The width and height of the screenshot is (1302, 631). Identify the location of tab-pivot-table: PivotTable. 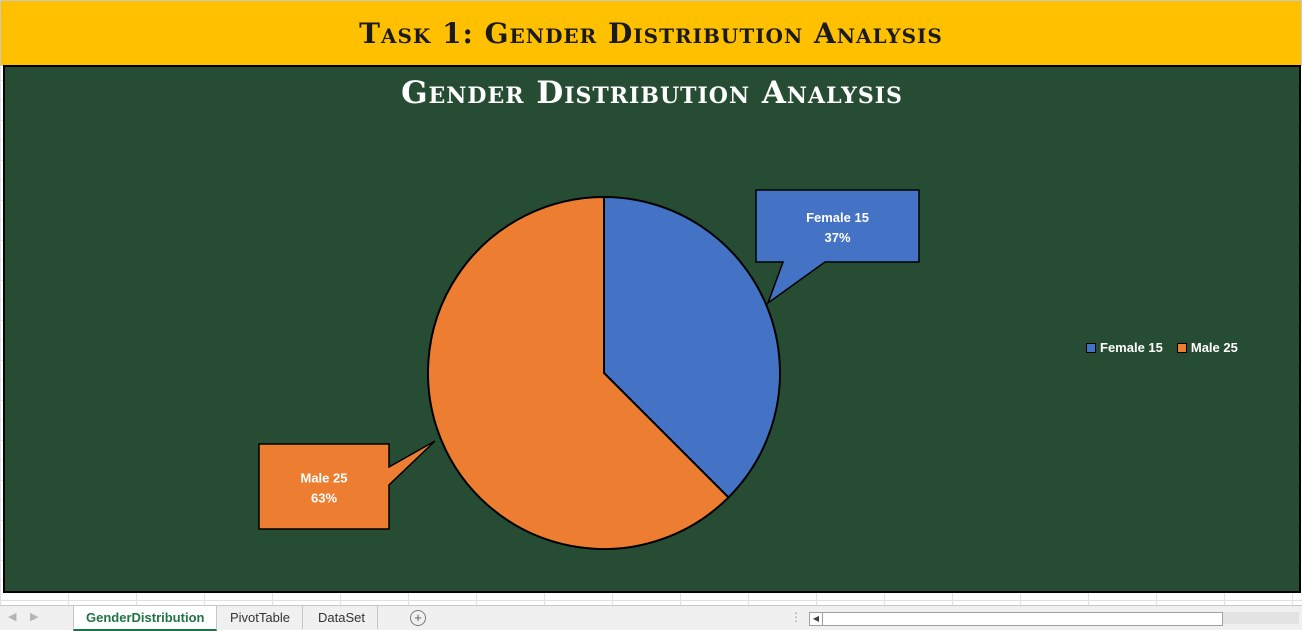
(260, 617).